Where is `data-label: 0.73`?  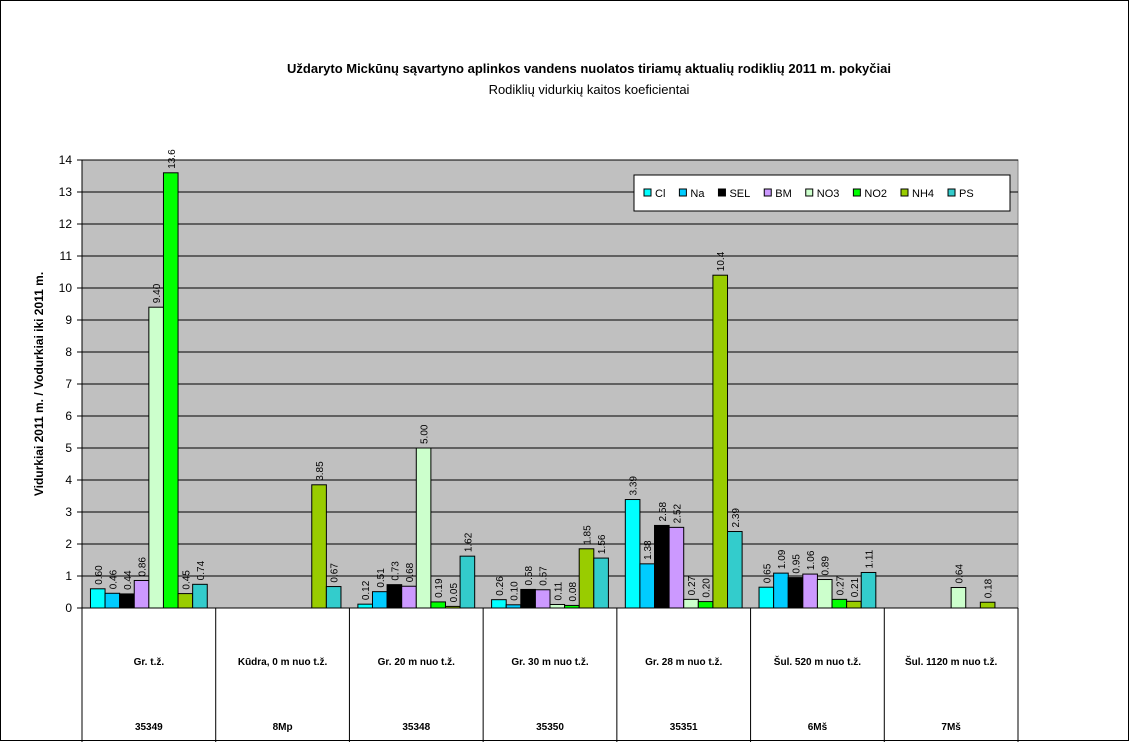
data-label: 0.73 is located at coordinates (395, 571).